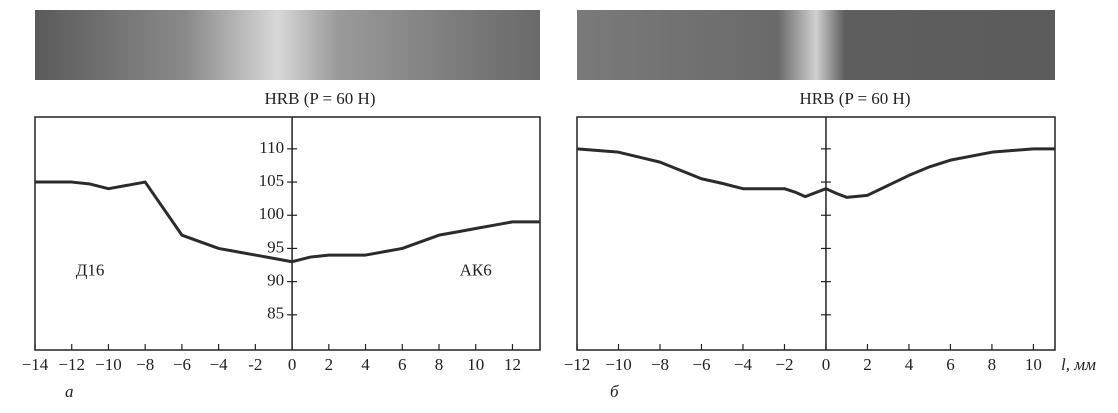 This screenshot has width=1118, height=413. What do you see at coordinates (1078, 364) in the screenshot?
I see `x-axis-label: l, мм` at bounding box center [1078, 364].